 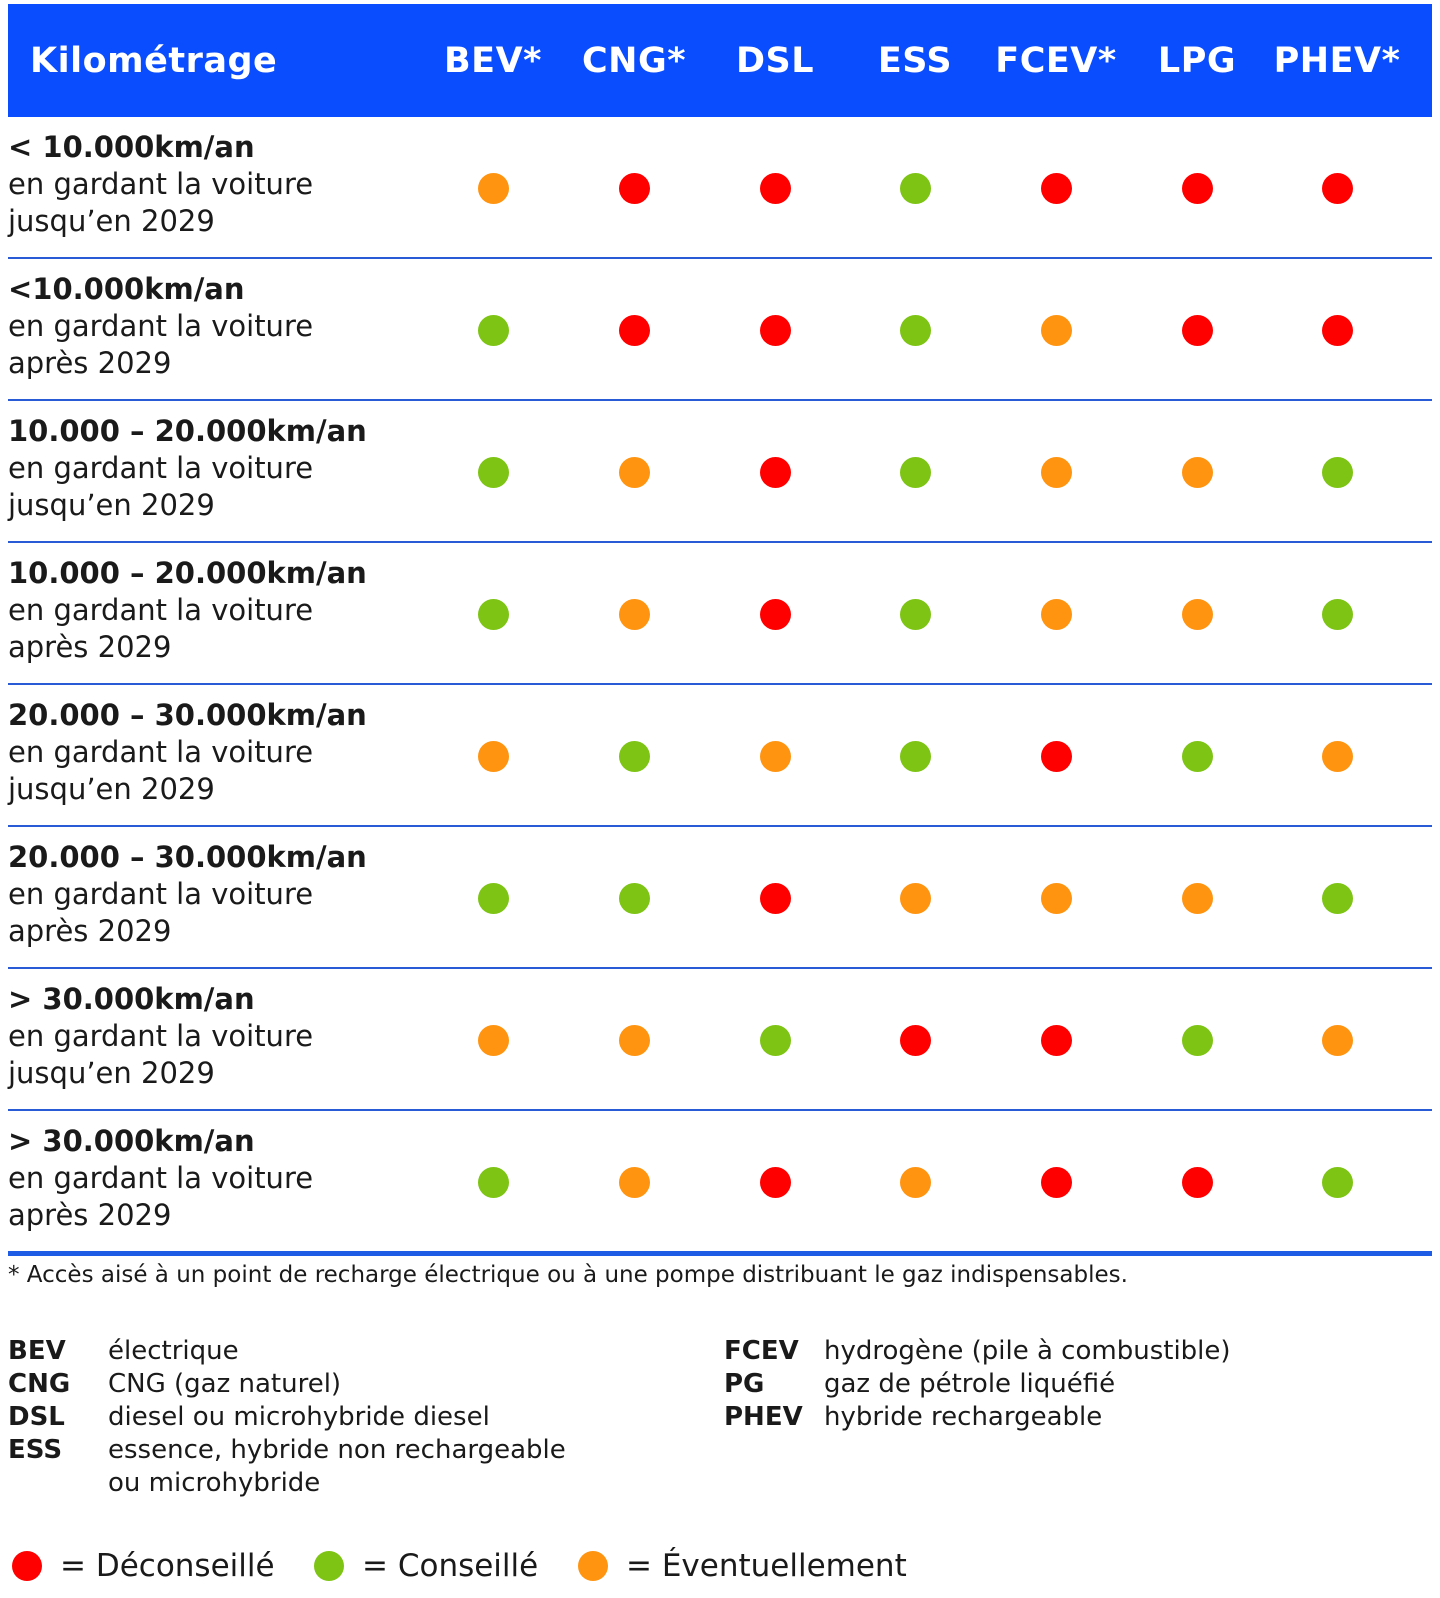 What do you see at coordinates (1337, 60) in the screenshot?
I see `column-header-phev: PHEV*` at bounding box center [1337, 60].